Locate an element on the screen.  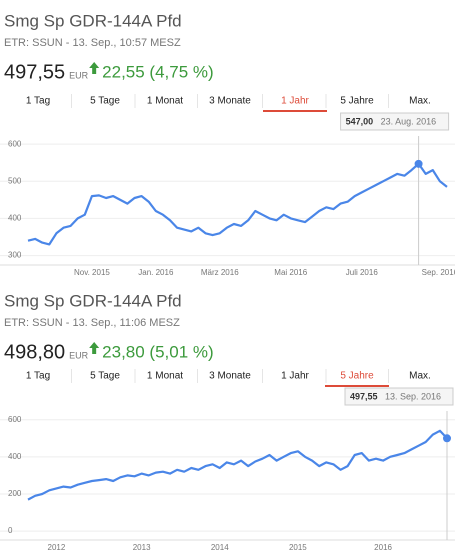
price: 498,80 is located at coordinates (34, 352).